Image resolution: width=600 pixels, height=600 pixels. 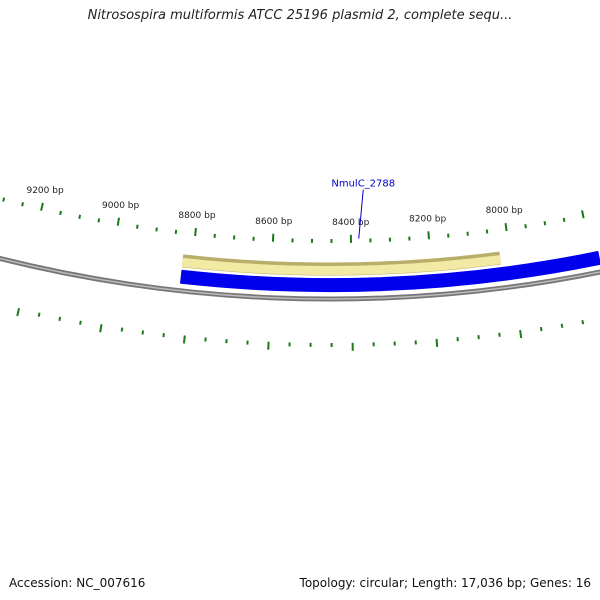 I want to click on scale-label: 8800 bp, so click(x=196, y=216).